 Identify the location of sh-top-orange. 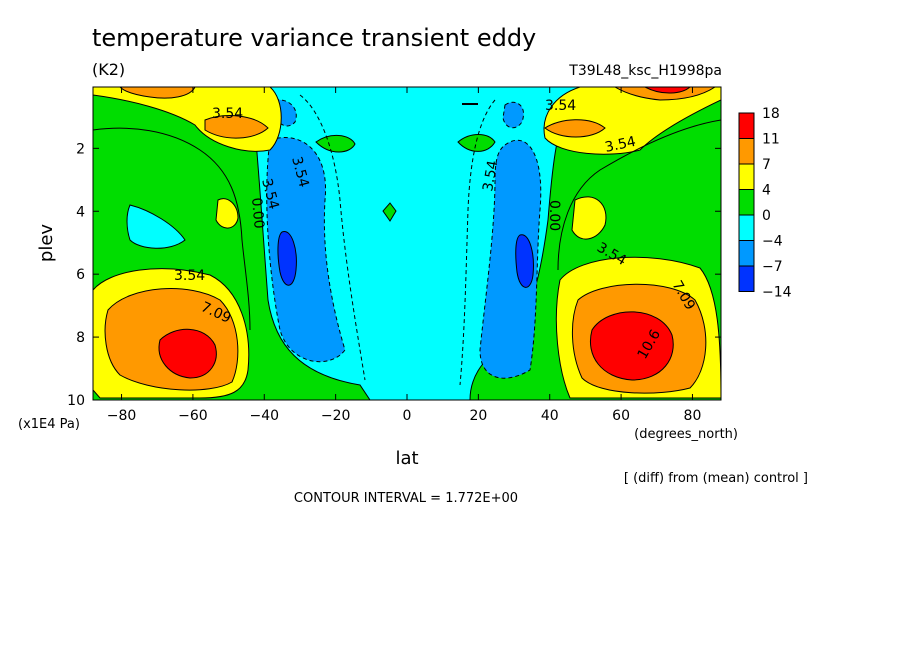
(236, 127).